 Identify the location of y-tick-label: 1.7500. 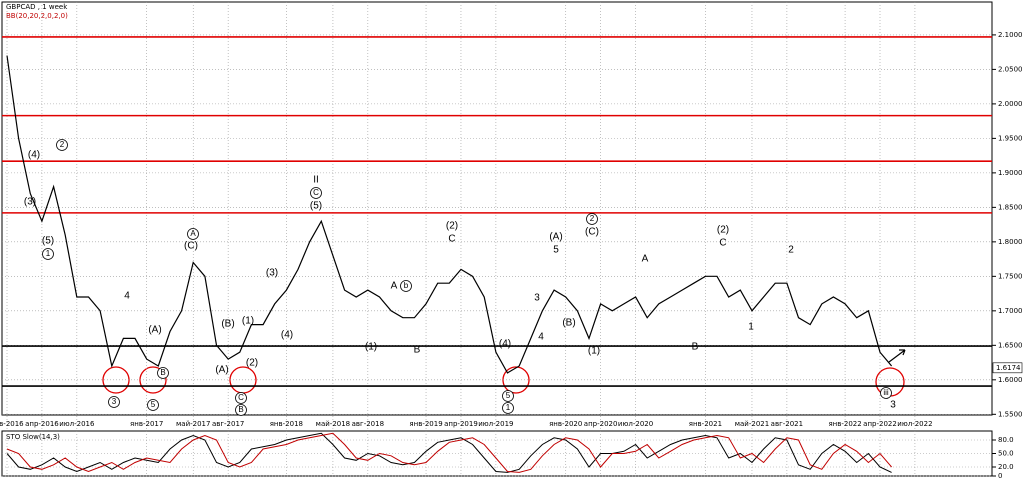
(1010, 276).